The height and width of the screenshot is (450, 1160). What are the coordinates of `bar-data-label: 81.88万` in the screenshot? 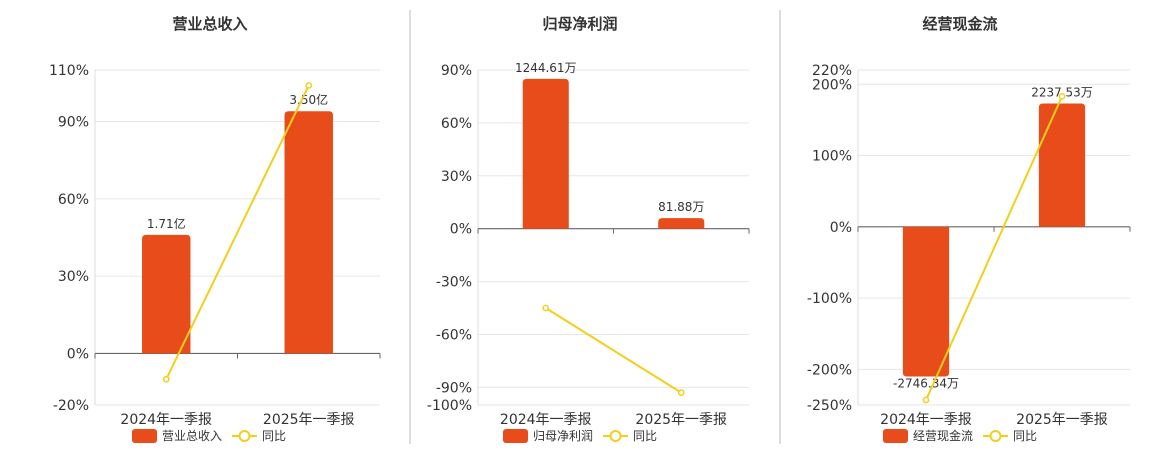 It's located at (681, 207).